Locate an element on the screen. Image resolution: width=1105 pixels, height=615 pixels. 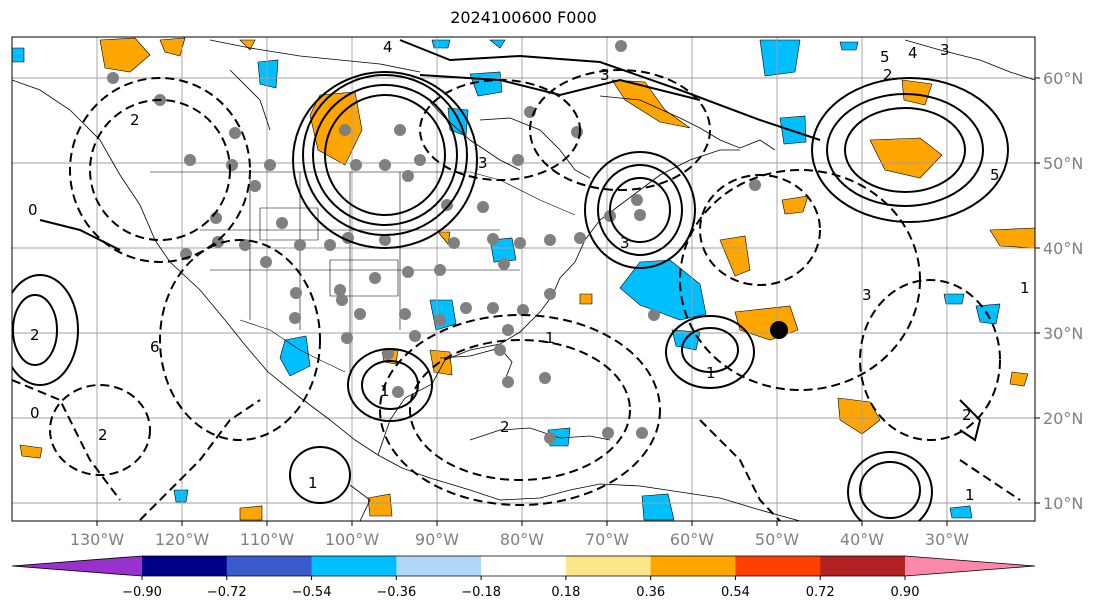
lon-label: 50°W is located at coordinates (777, 539).